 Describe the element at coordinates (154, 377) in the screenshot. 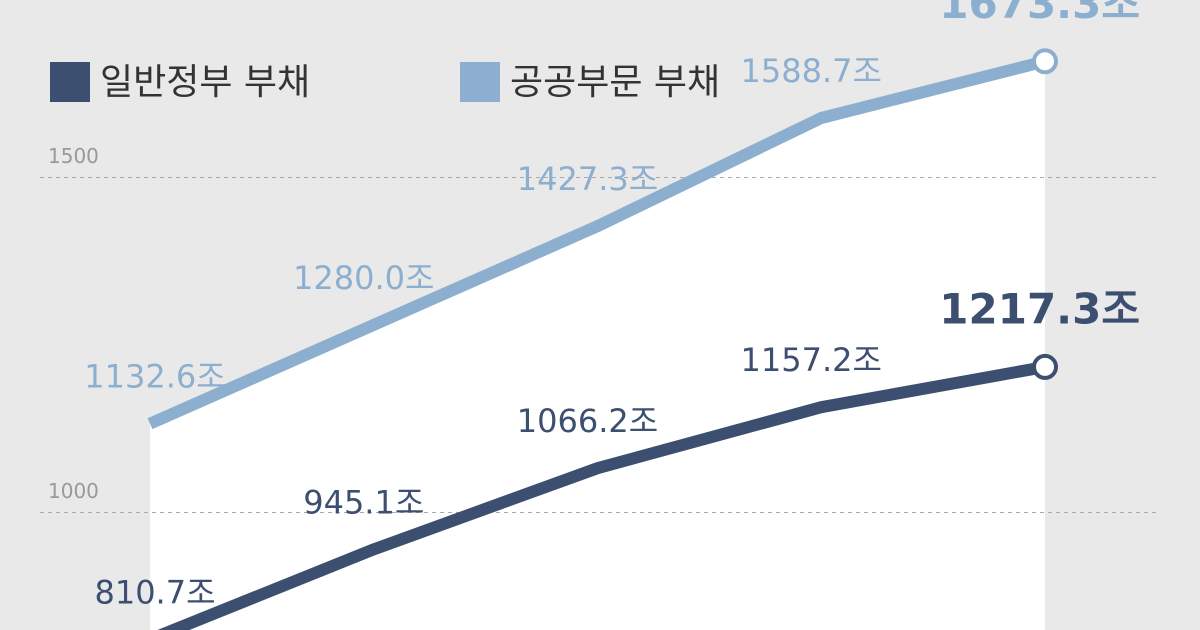

I see `value-label: 1132.6조` at that location.